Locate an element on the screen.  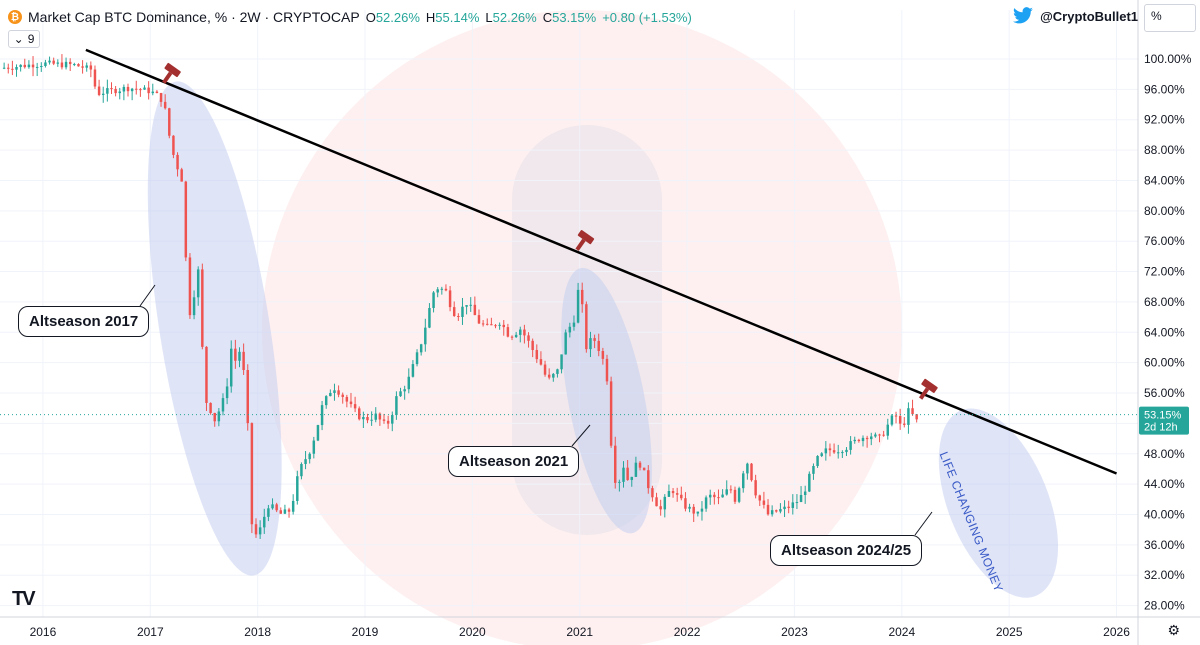
ohlc-item: +0.80 (+1.53%) is located at coordinates (647, 17).